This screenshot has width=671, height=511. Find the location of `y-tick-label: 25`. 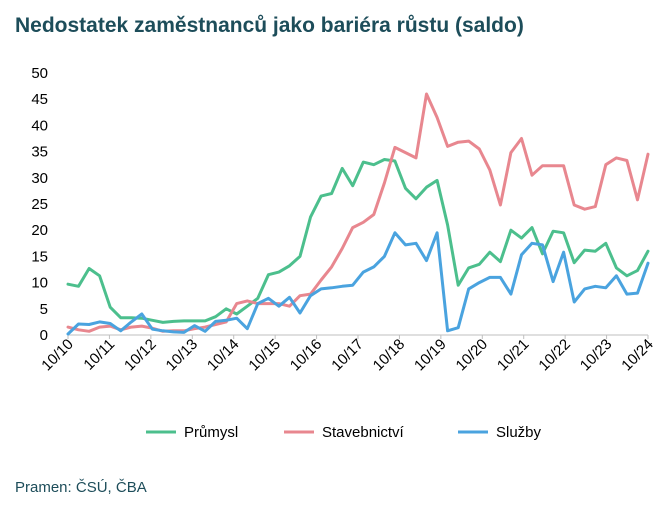

y-tick-label: 25 is located at coordinates (39, 204).